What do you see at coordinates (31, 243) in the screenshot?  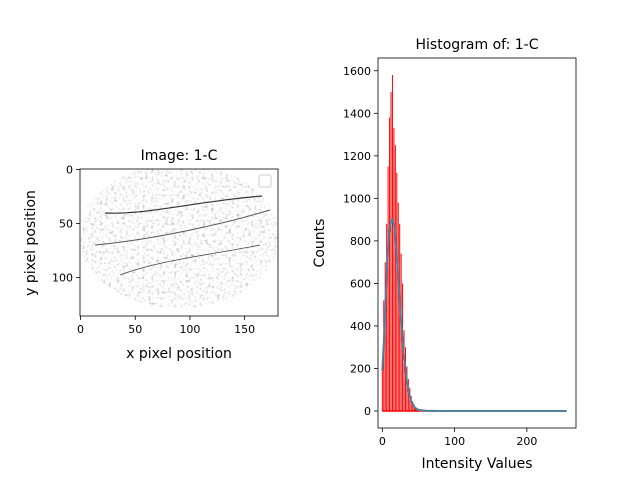 I see `image-ylabel: y pixel position` at bounding box center [31, 243].